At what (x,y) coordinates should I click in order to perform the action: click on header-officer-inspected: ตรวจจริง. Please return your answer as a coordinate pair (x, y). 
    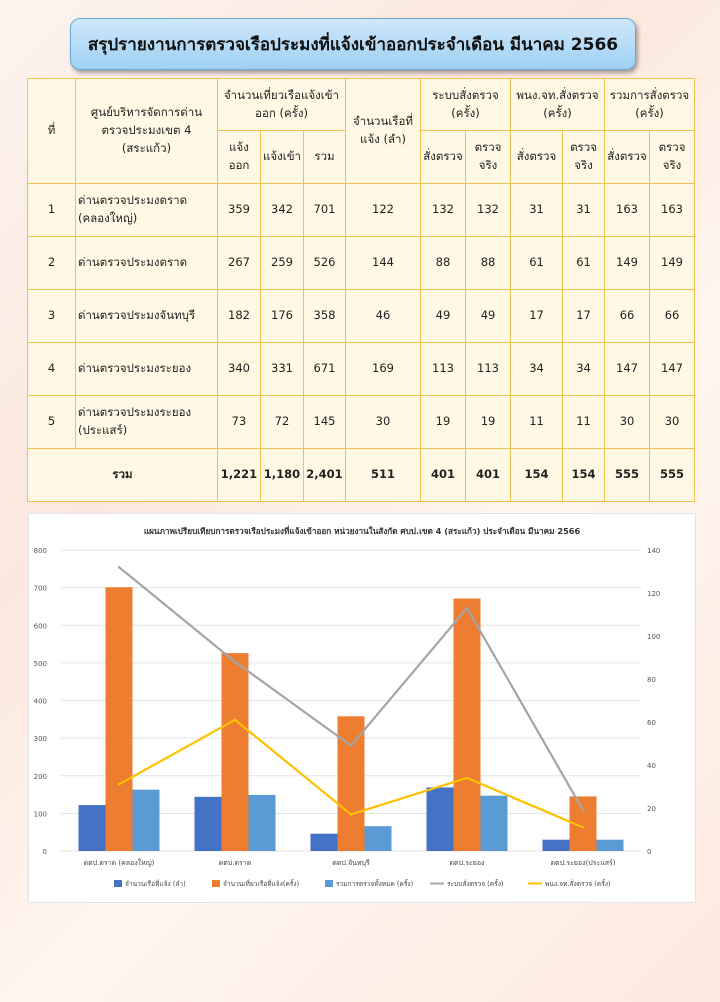
    Looking at the image, I should click on (584, 157).